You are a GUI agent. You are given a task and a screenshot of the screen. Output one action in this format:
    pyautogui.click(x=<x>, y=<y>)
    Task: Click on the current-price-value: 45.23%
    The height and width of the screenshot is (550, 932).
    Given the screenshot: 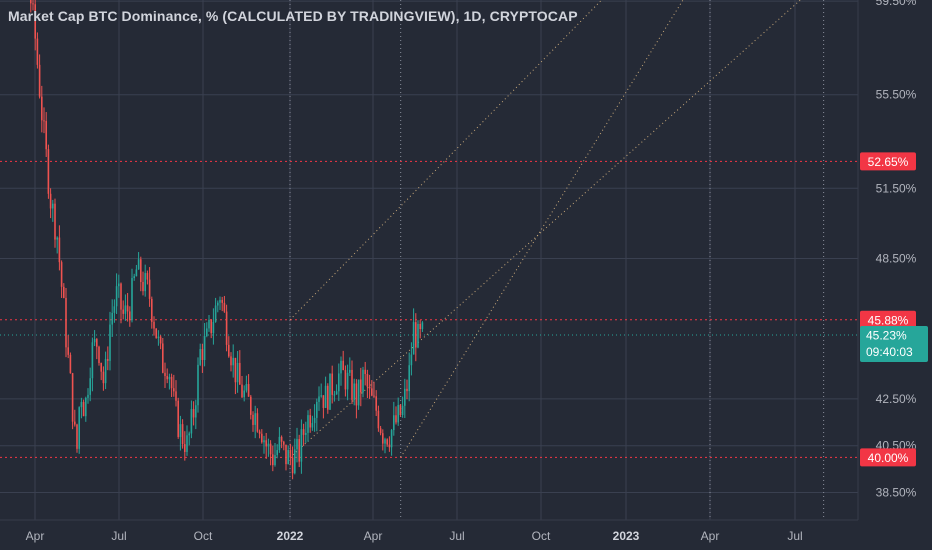 What is the action you would take?
    pyautogui.click(x=886, y=336)
    